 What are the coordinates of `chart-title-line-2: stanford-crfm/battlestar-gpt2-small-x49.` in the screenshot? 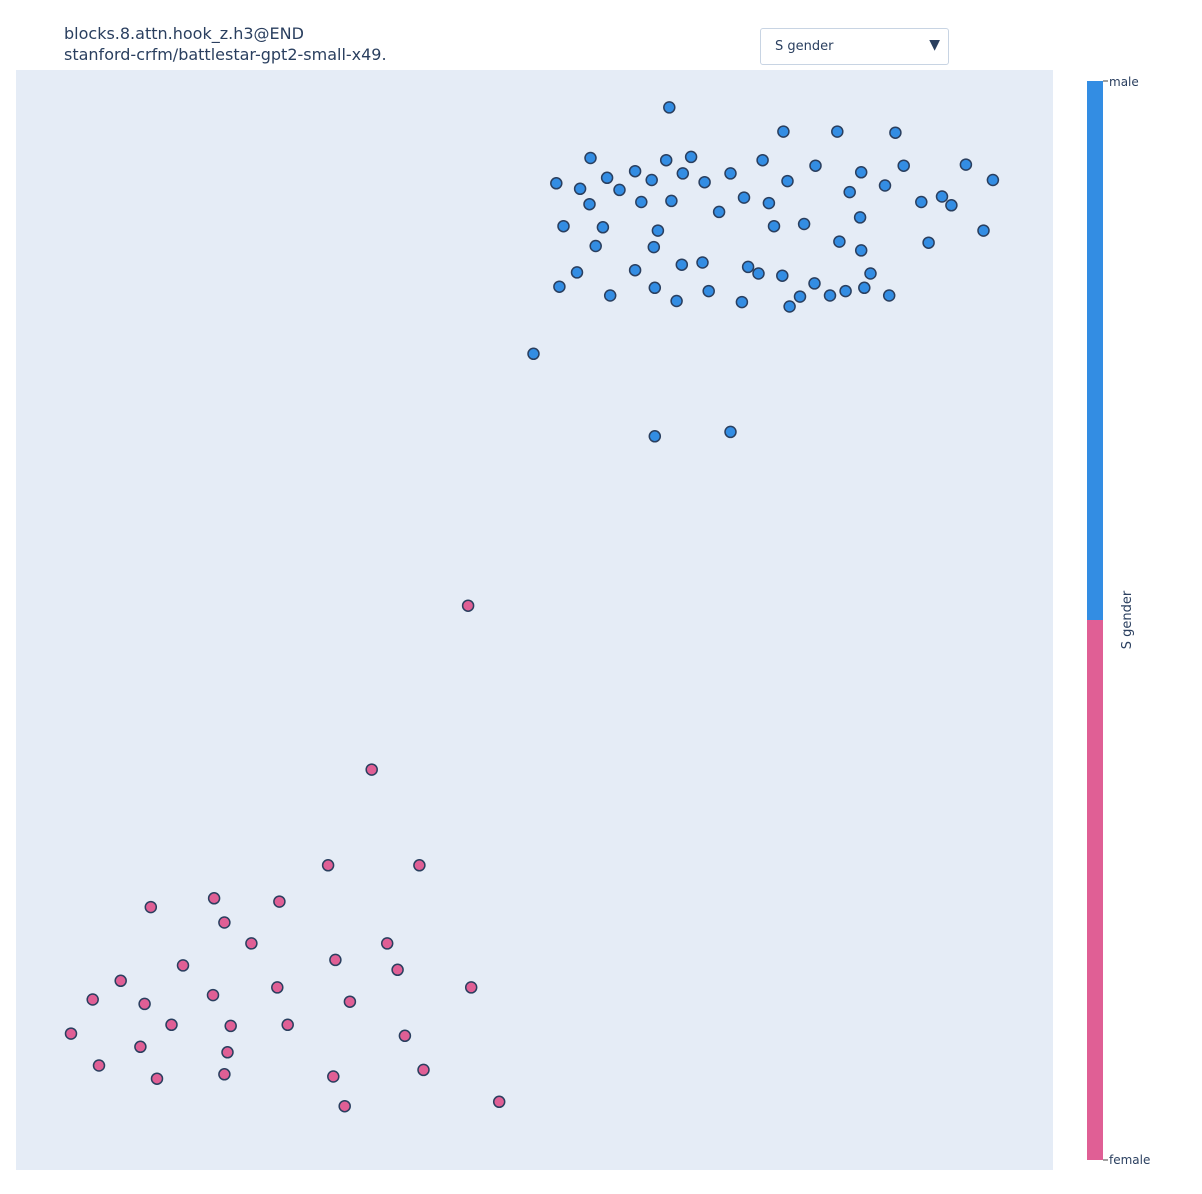 It's located at (225, 54).